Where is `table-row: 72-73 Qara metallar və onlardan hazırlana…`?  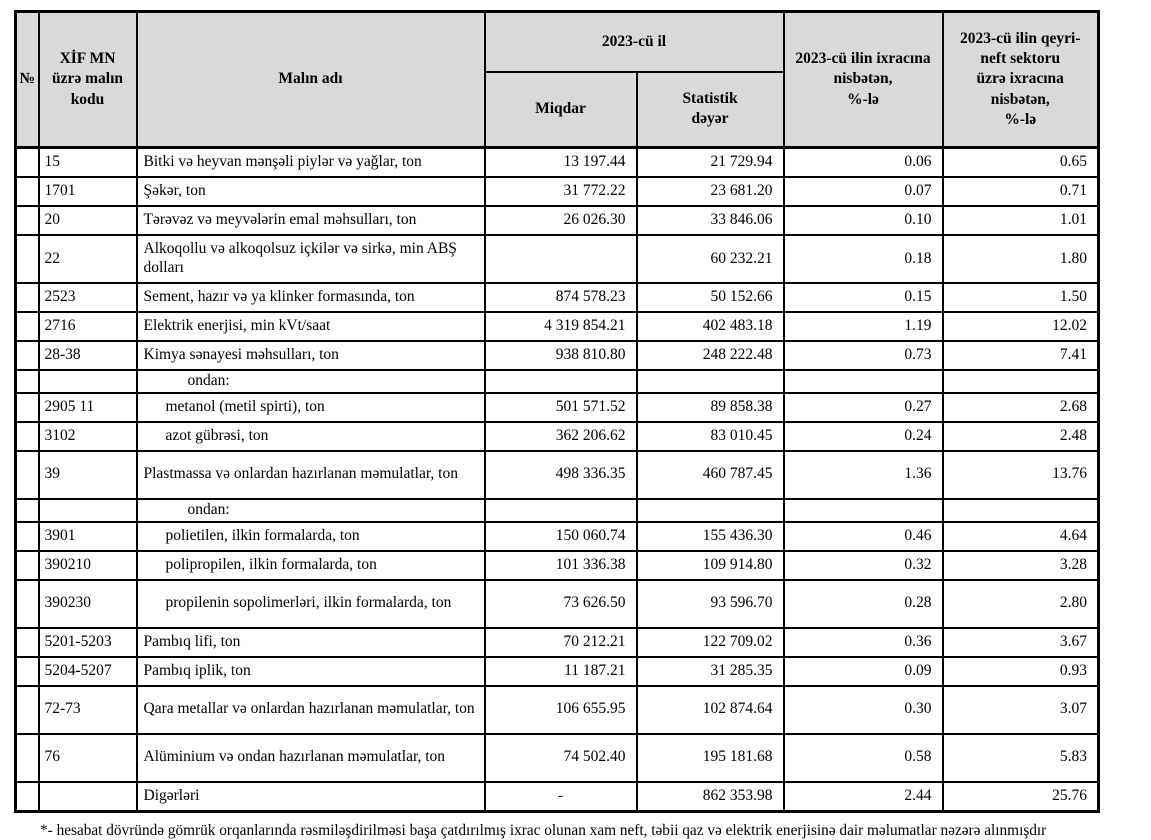
table-row: 72-73 Qara metallar və onlardan hazırlana… is located at coordinates (557, 709).